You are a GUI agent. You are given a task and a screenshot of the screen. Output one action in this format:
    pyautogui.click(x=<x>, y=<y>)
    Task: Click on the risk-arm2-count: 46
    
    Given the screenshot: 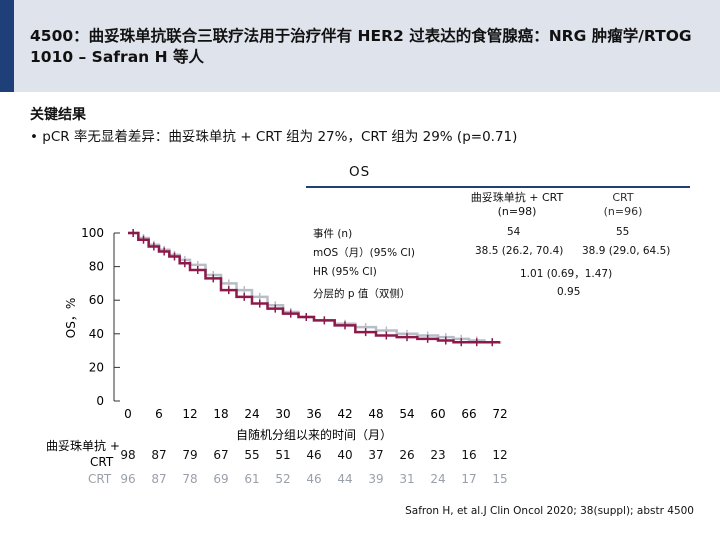 What is the action you would take?
    pyautogui.click(x=313, y=479)
    